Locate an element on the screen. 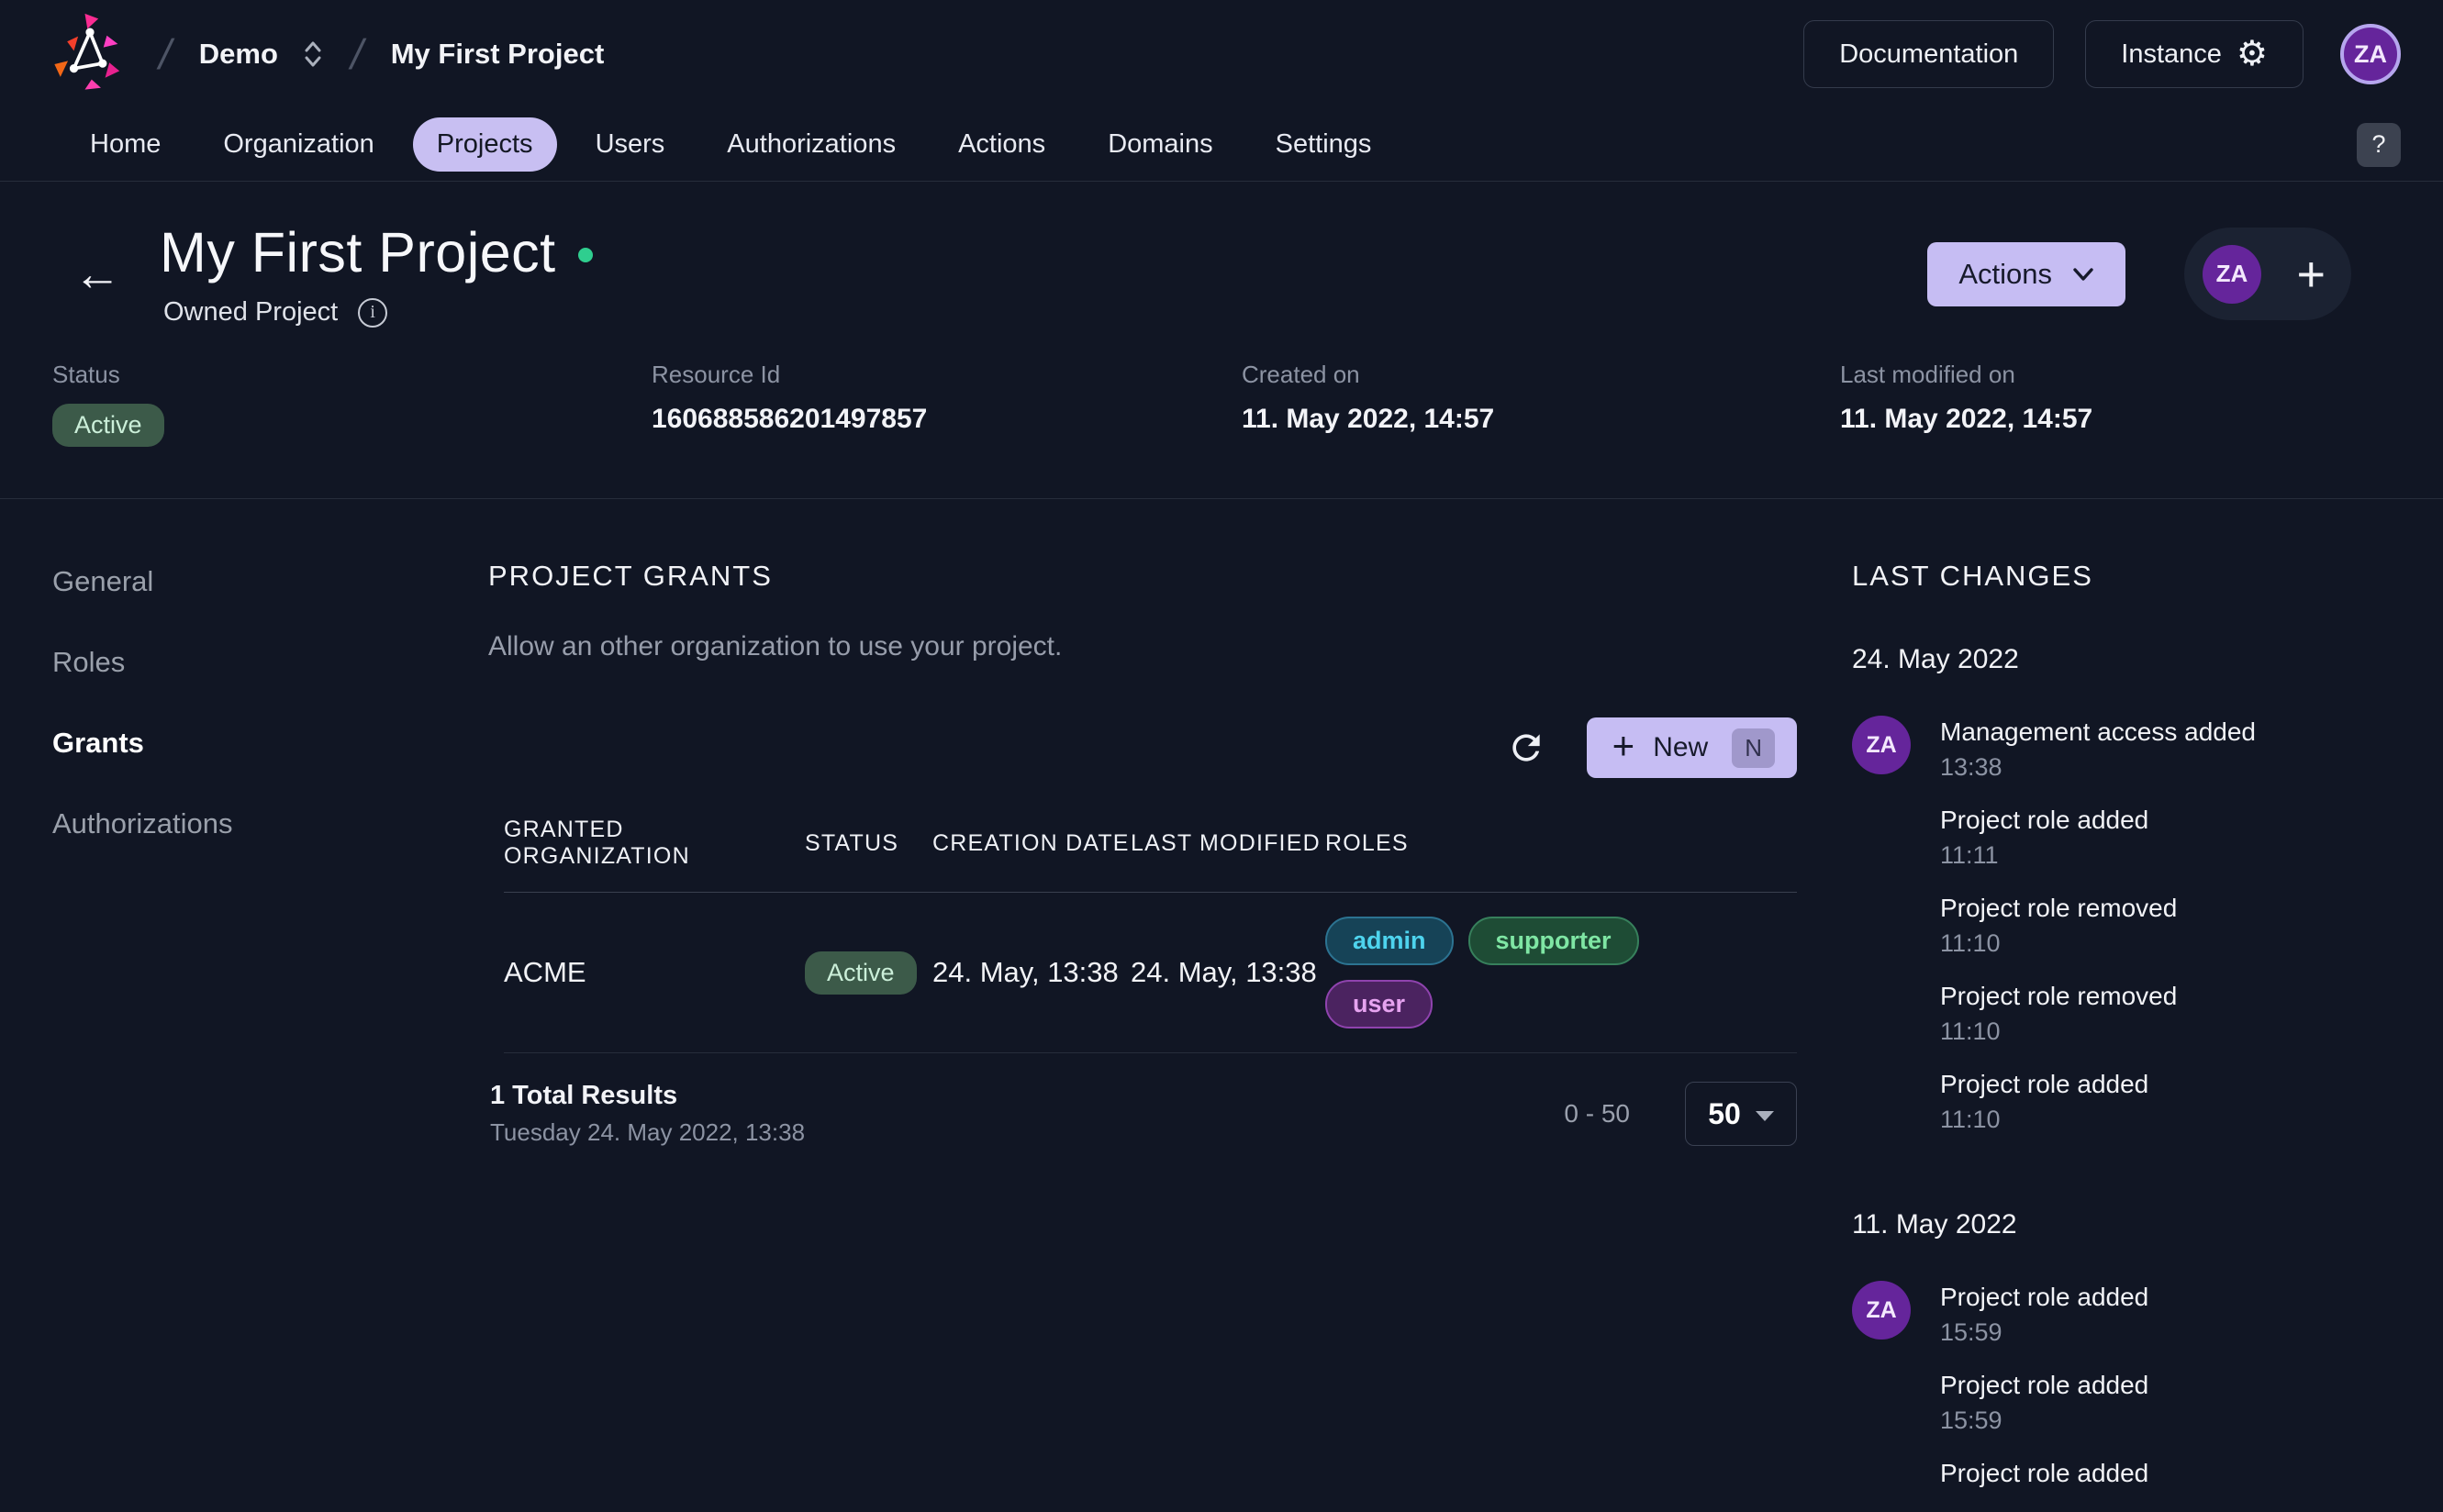  change-event-label: Management access added is located at coordinates (2098, 731).